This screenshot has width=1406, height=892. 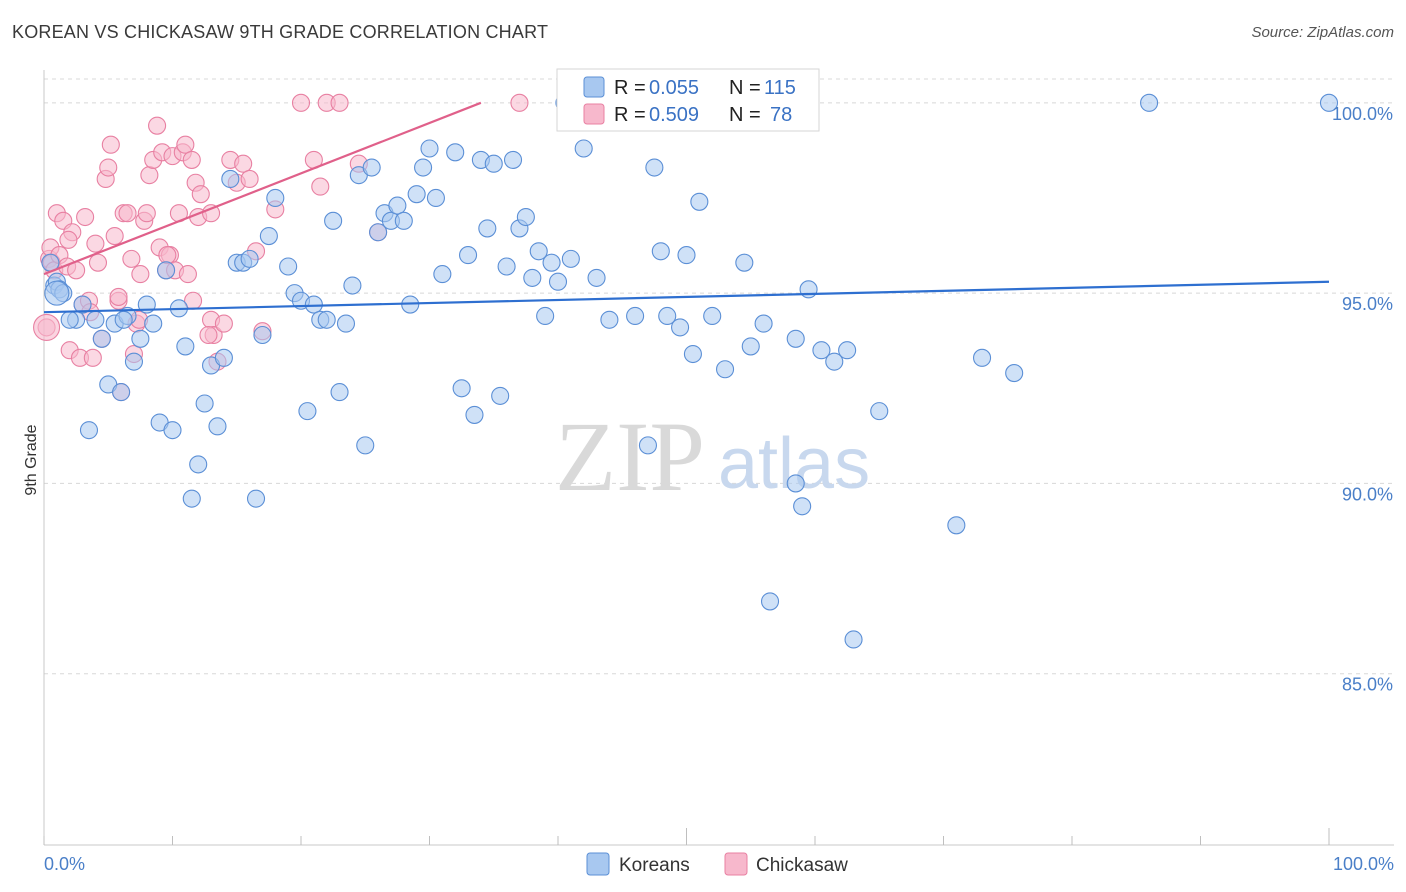 I want to click on legend-r-label-chickasaw: R =, so click(x=630, y=115).